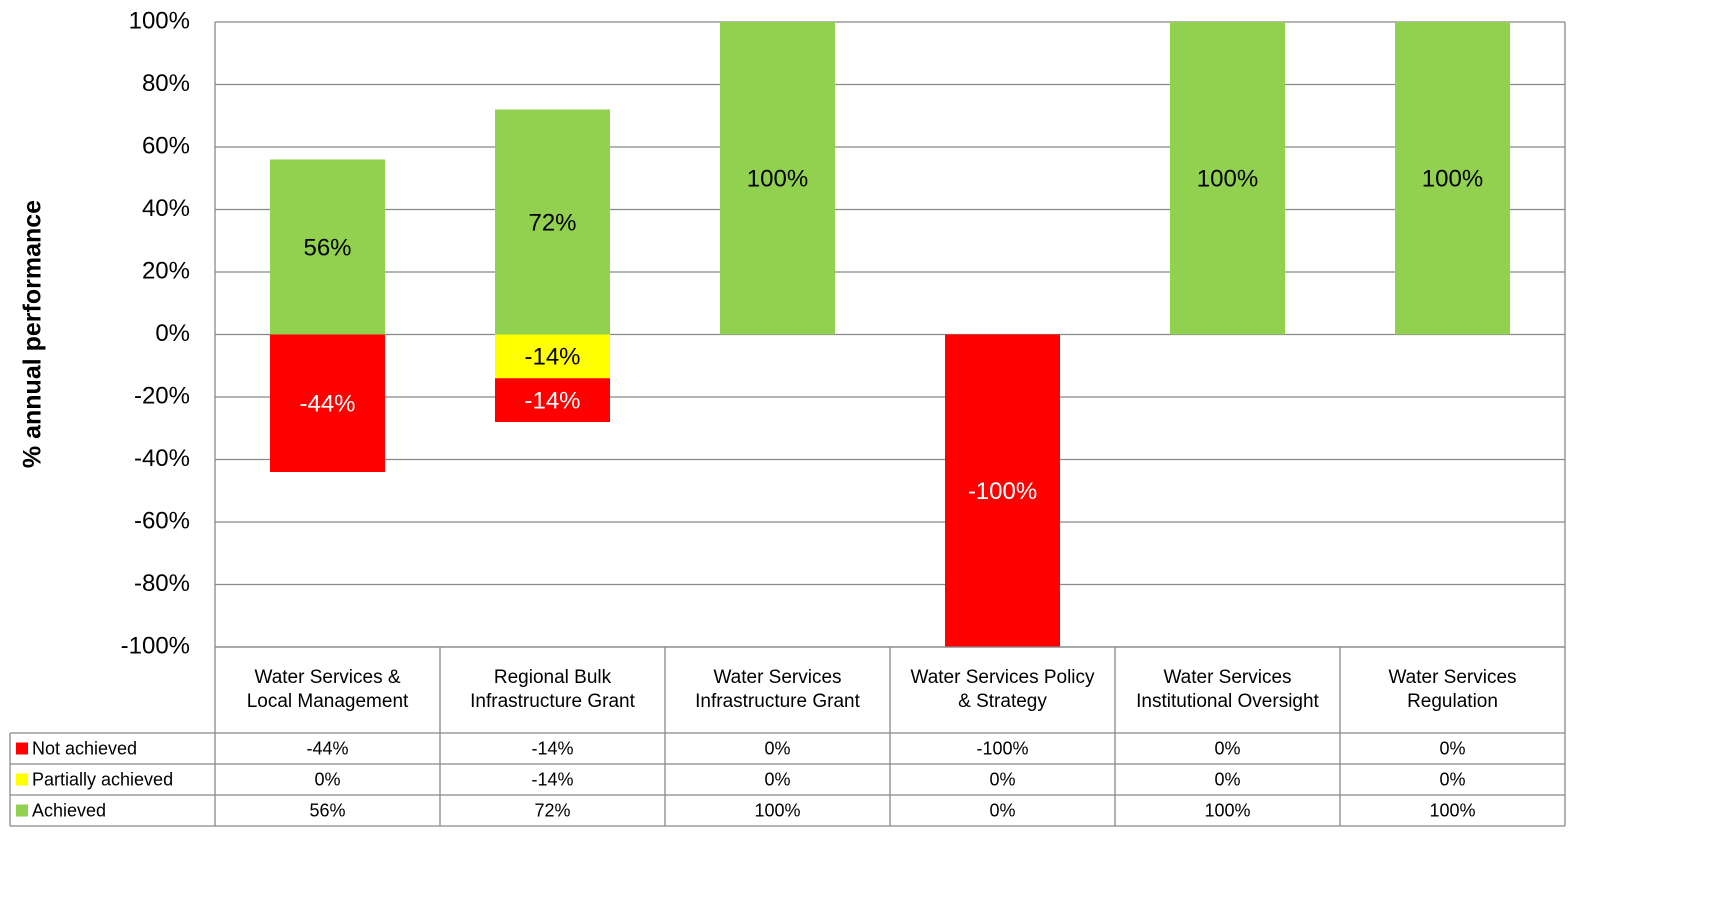 Image resolution: width=1725 pixels, height=909 pixels. What do you see at coordinates (172, 333) in the screenshot?
I see `y-tick-label: 0%` at bounding box center [172, 333].